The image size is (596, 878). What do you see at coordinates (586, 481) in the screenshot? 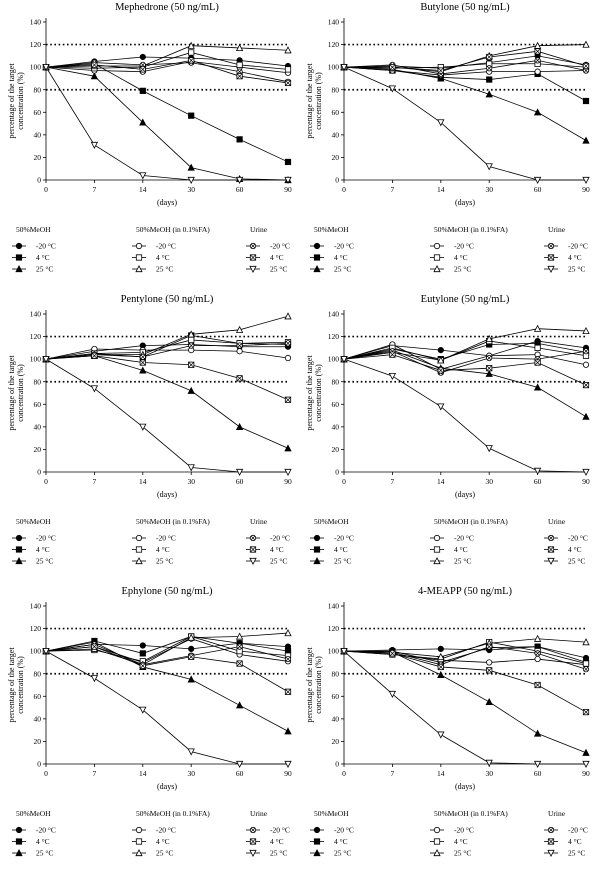
I see `x-tick-label: 90` at bounding box center [586, 481].